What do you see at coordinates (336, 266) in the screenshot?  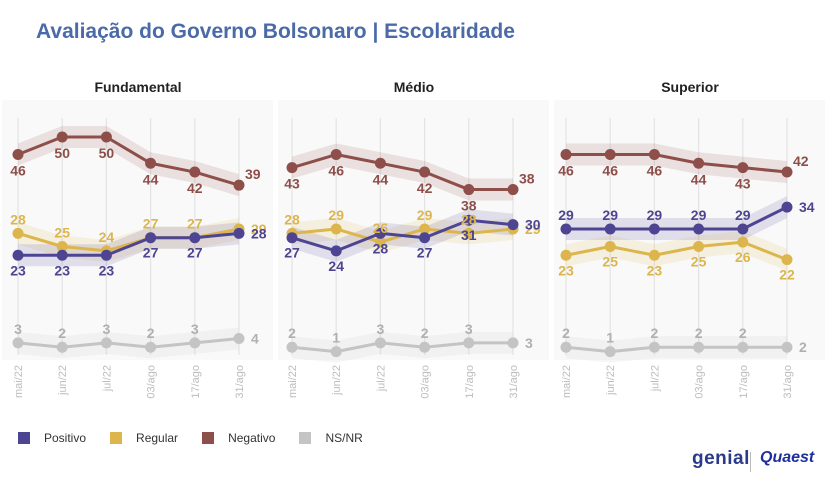 I see `data-label-positivo: 24` at bounding box center [336, 266].